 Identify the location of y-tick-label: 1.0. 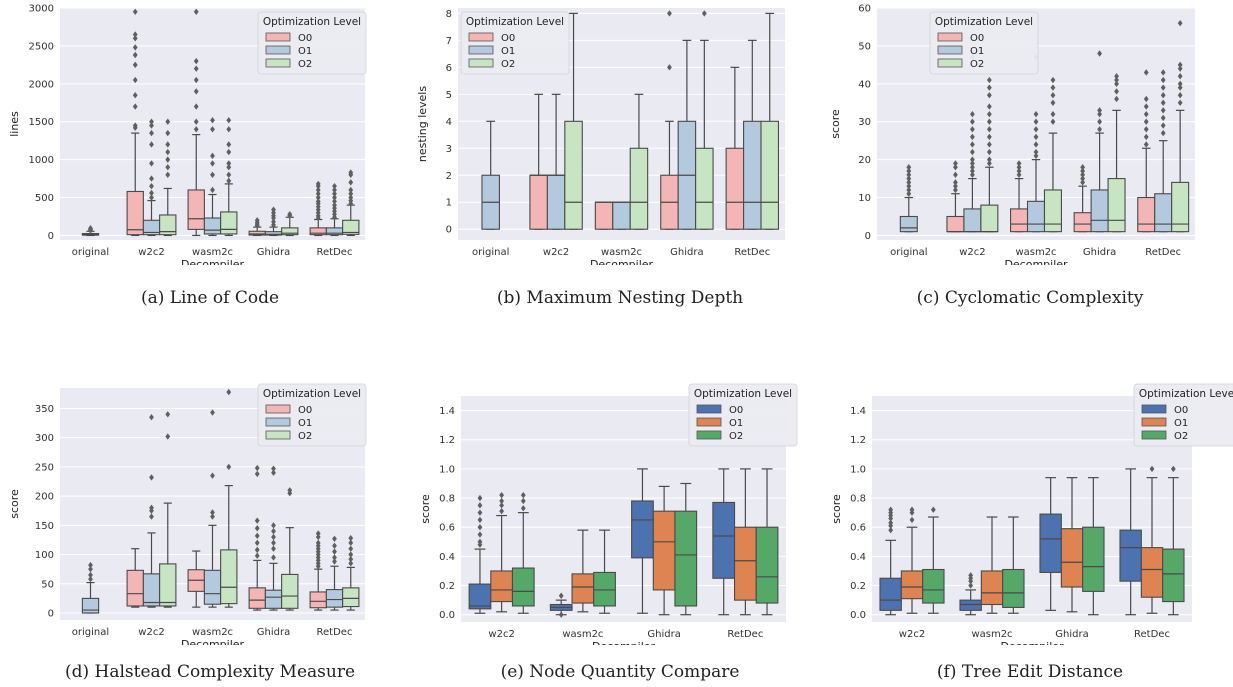
(447, 469).